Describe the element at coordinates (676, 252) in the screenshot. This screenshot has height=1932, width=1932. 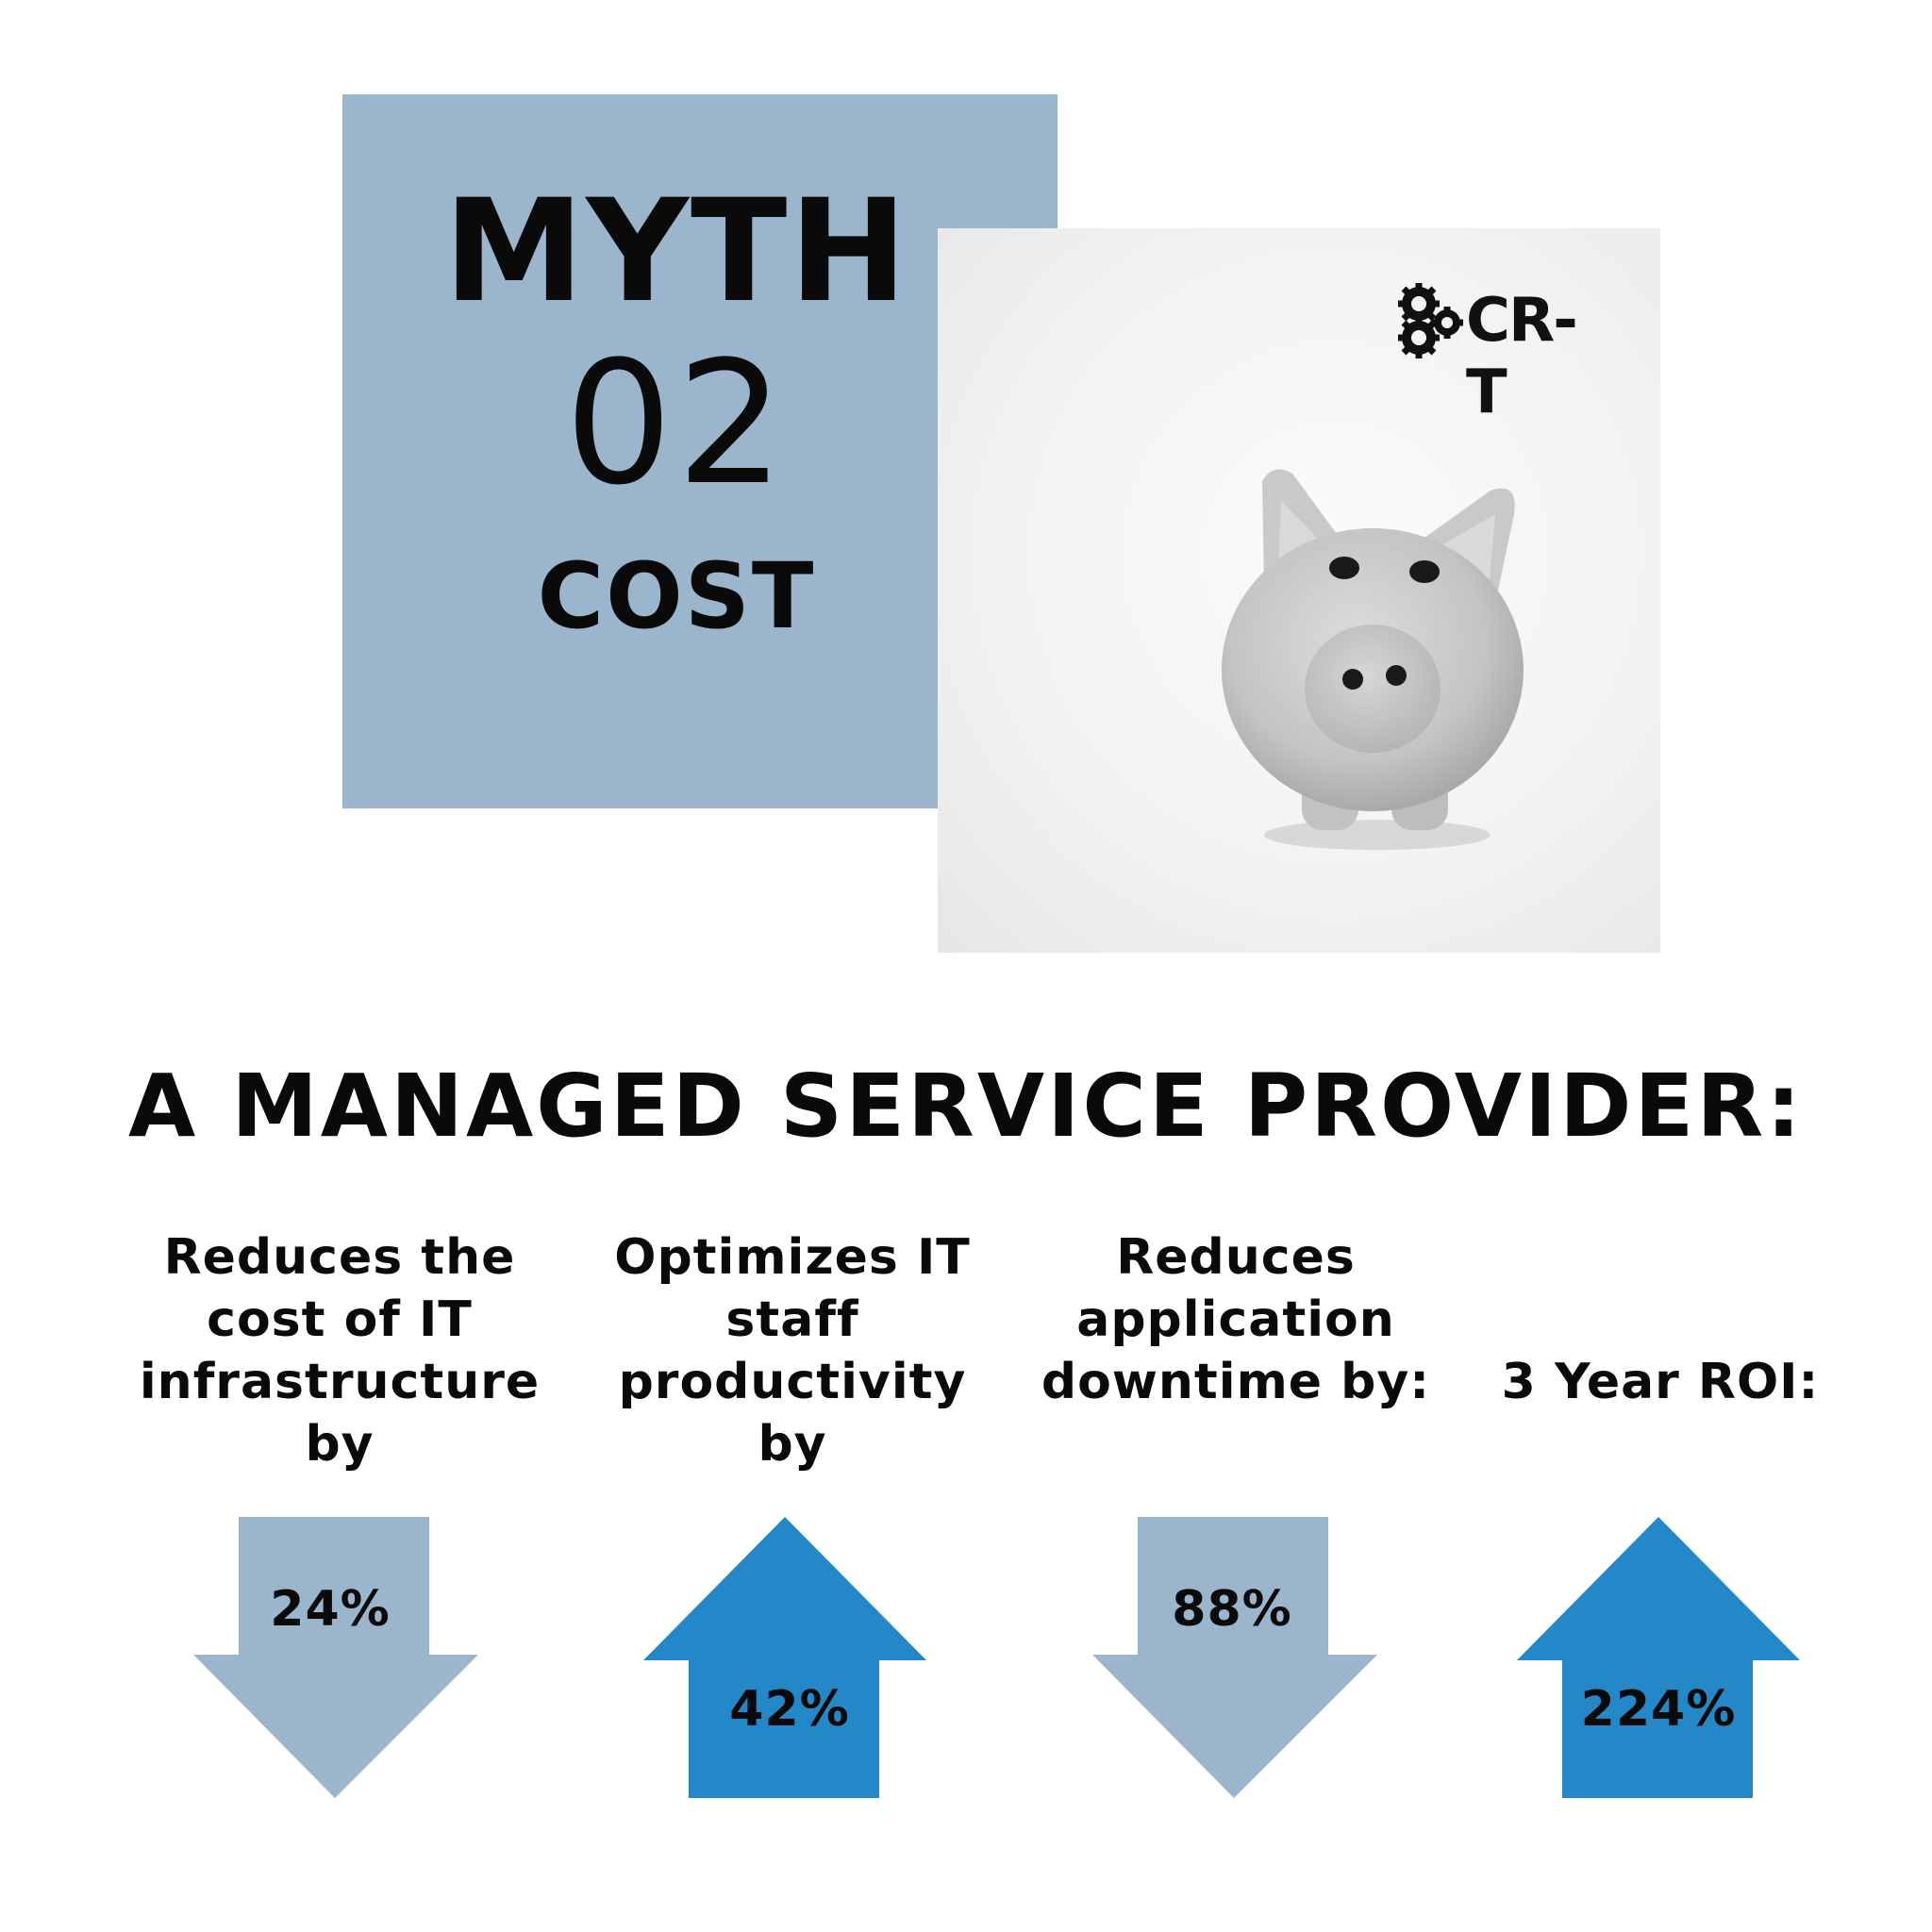
I see `myth-title: MYTH` at that location.